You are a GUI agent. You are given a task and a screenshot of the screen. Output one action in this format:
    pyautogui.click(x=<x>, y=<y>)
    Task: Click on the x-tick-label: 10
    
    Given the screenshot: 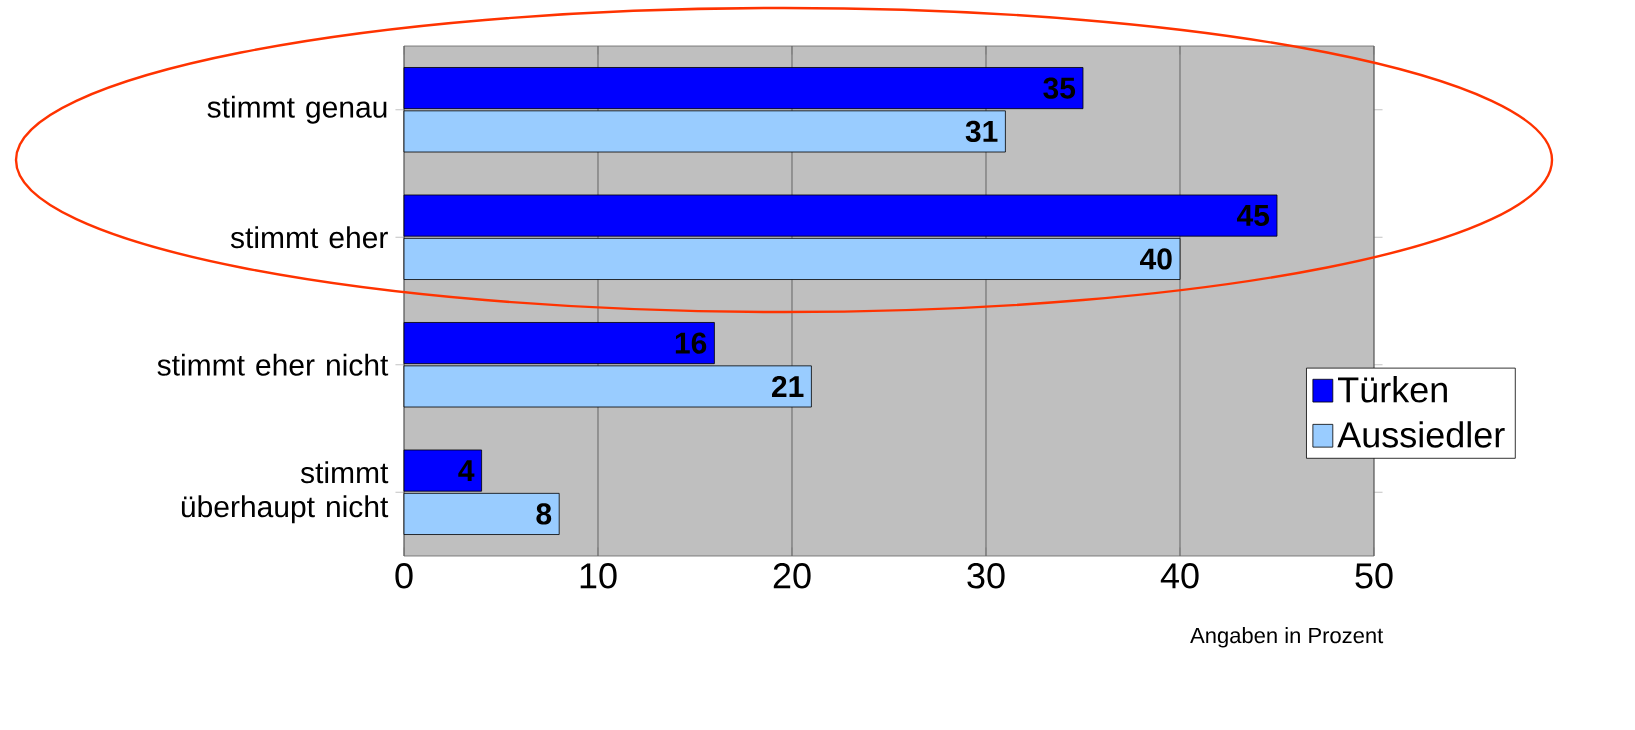 What is the action you would take?
    pyautogui.click(x=598, y=576)
    